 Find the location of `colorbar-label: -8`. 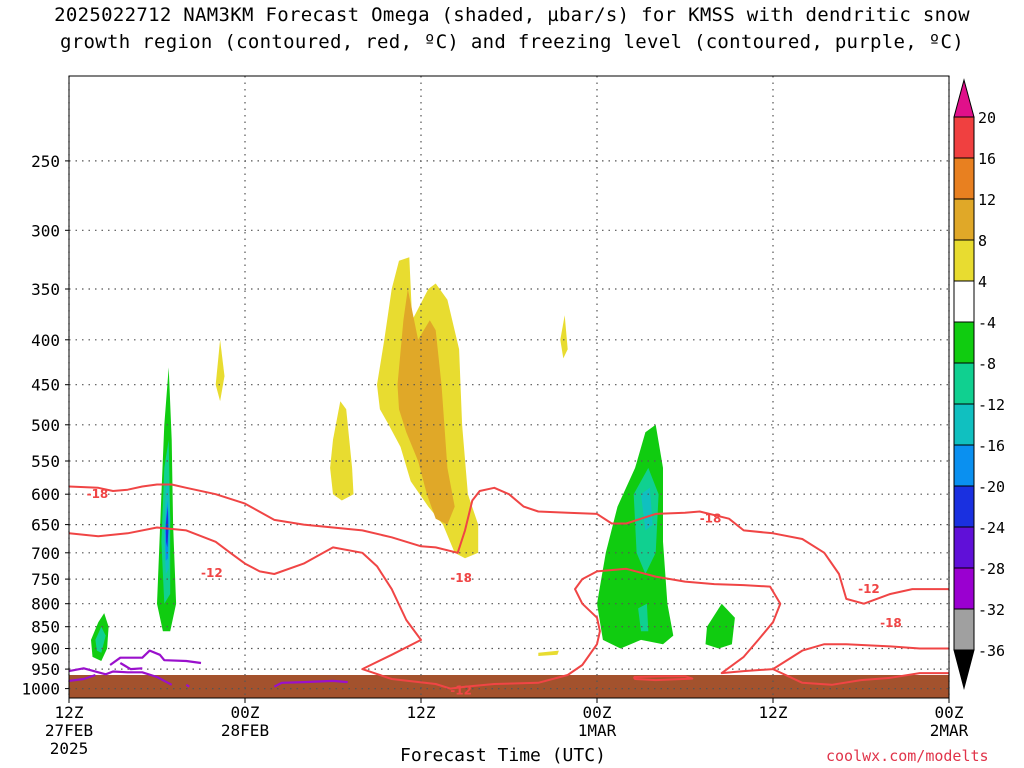

colorbar-label: -8 is located at coordinates (987, 364).